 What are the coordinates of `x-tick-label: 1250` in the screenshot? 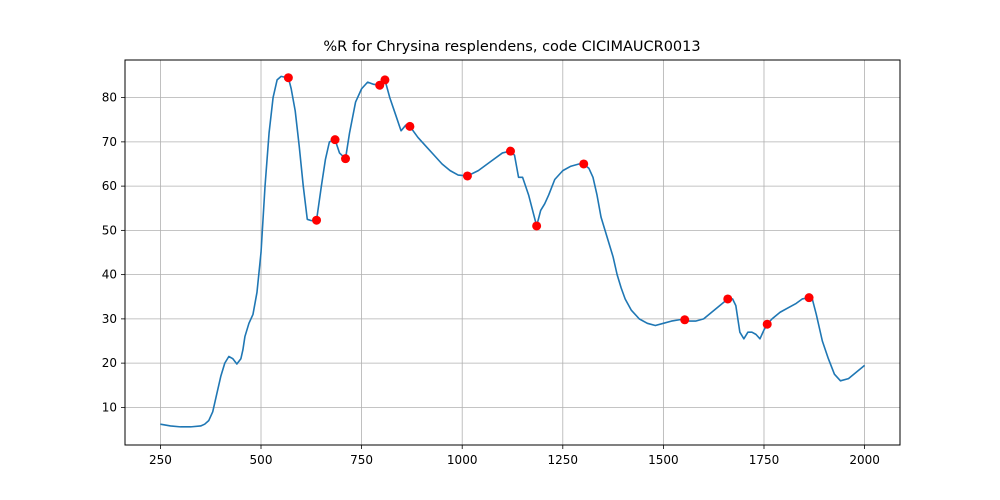 It's located at (563, 460).